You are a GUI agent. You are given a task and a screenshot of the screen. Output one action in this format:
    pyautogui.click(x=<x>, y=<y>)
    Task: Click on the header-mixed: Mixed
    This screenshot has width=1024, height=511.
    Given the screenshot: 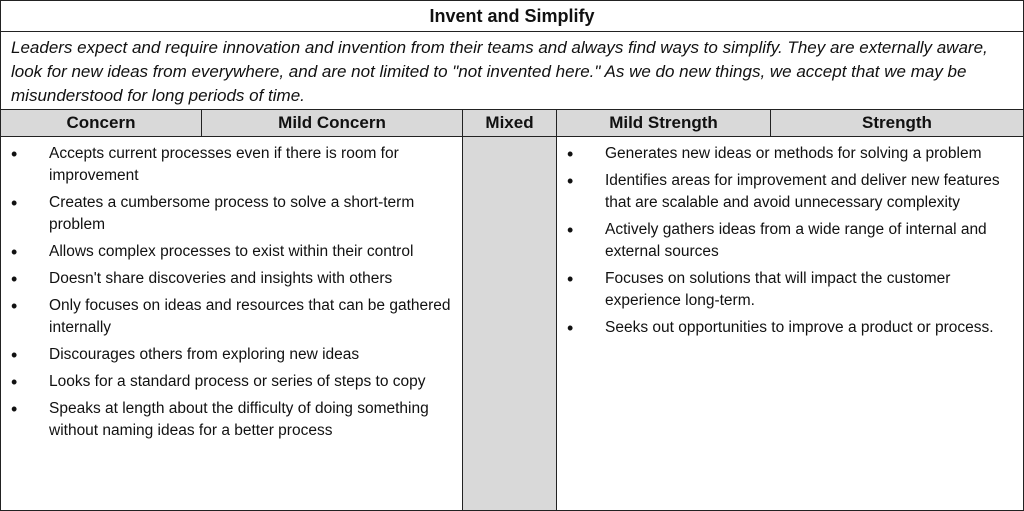 What is the action you would take?
    pyautogui.click(x=510, y=123)
    